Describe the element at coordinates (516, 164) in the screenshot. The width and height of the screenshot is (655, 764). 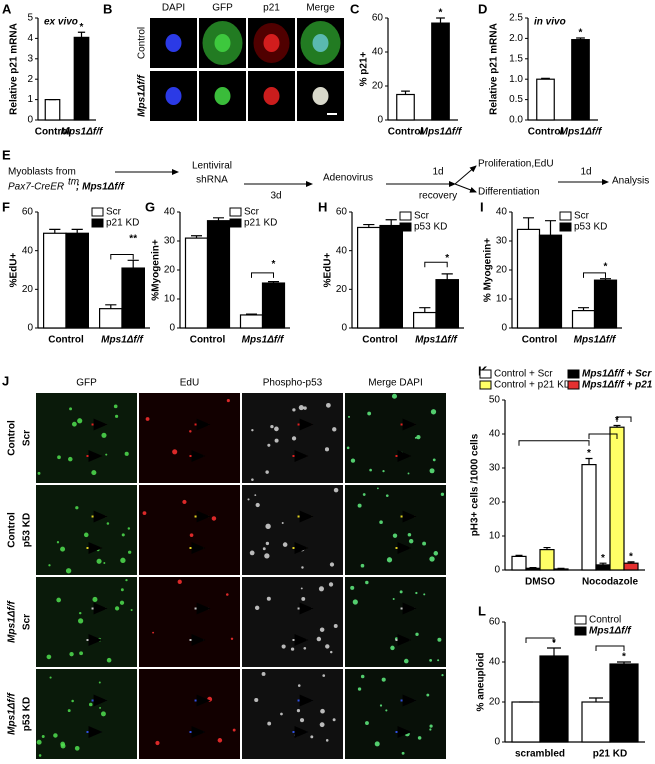
I see `branch-text: Proliferation,EdU` at that location.